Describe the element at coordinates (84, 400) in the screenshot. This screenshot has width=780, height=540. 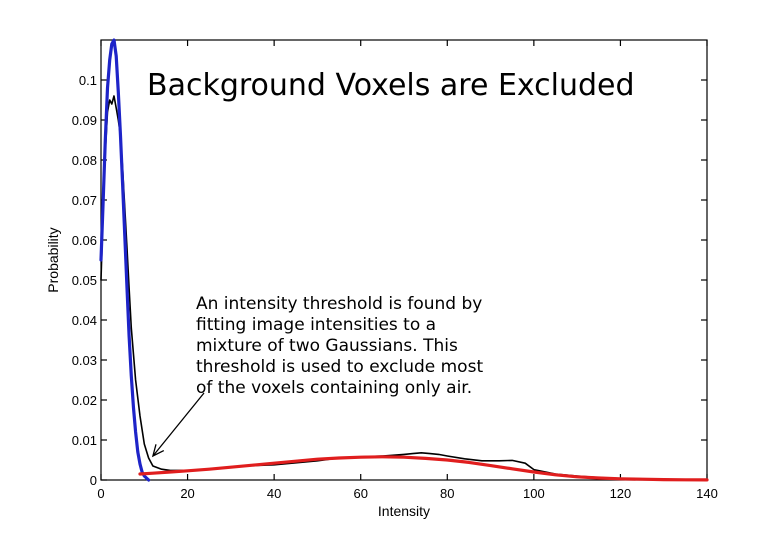
I see `y-tick-label: 0.02` at that location.